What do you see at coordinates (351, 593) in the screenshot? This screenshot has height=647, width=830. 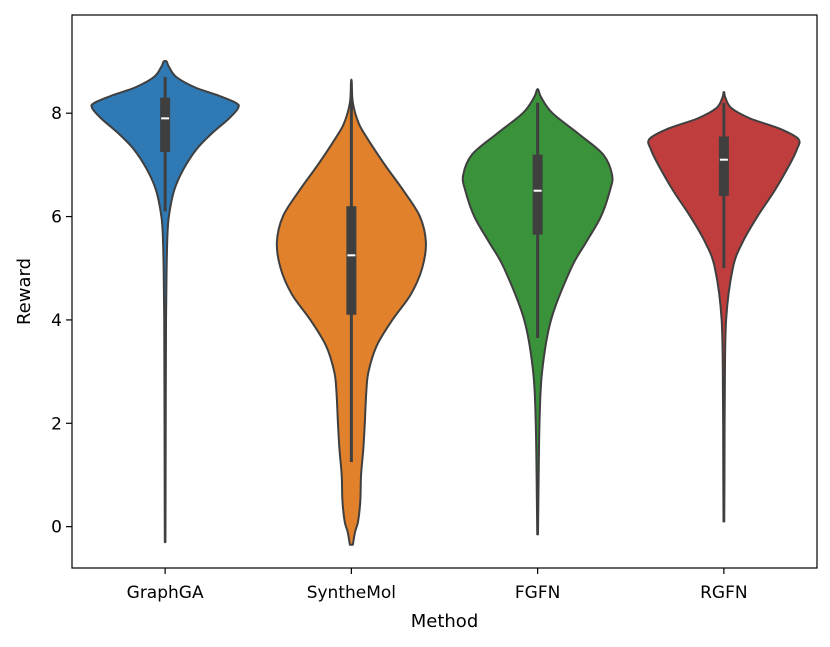 I see `x-tick-label: SyntheMol` at bounding box center [351, 593].